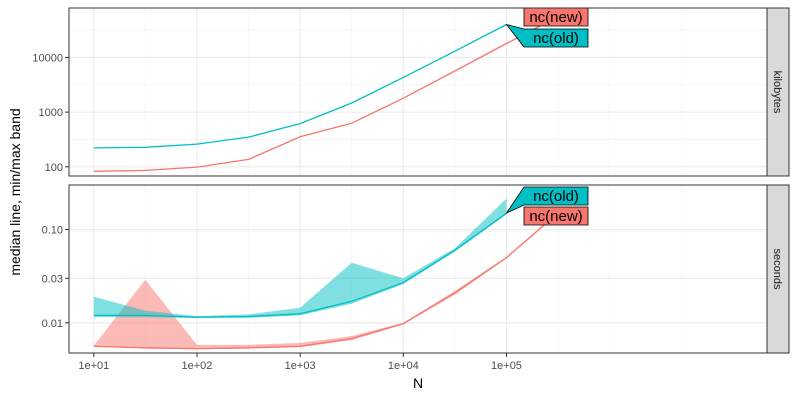 This screenshot has width=800, height=400. I want to click on x-tick-label: 1e+01, so click(93, 366).